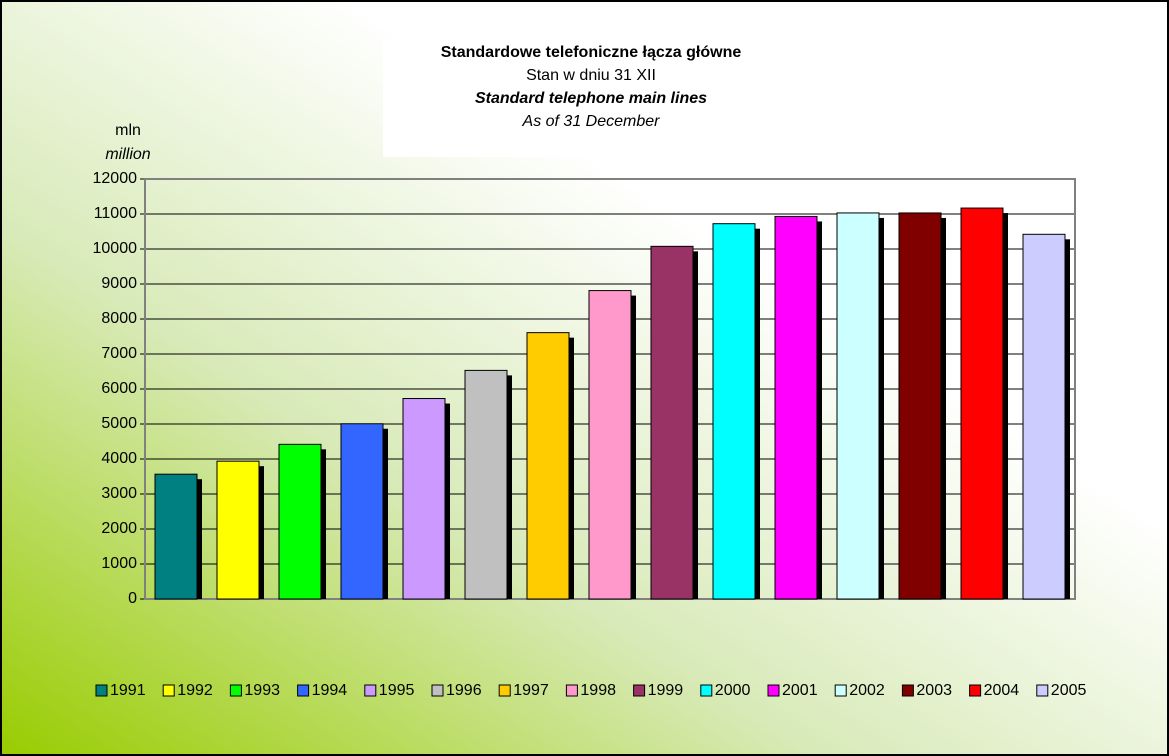  What do you see at coordinates (119, 283) in the screenshot?
I see `y-tick-label: 9000` at bounding box center [119, 283].